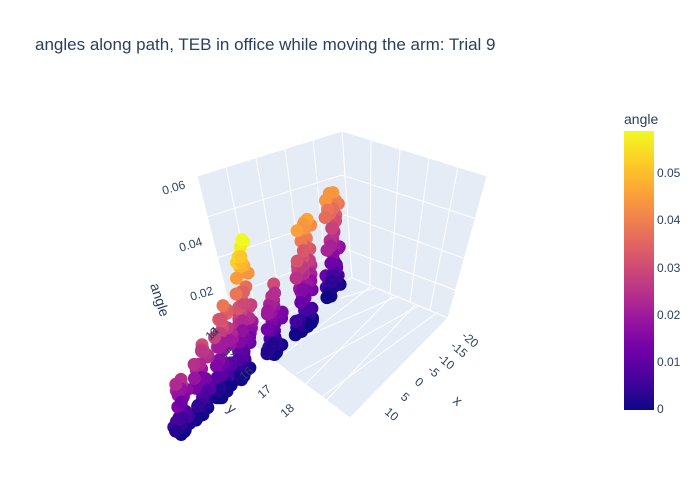  Describe the element at coordinates (639, 270) in the screenshot. I see `colorbar-gradient` at that location.